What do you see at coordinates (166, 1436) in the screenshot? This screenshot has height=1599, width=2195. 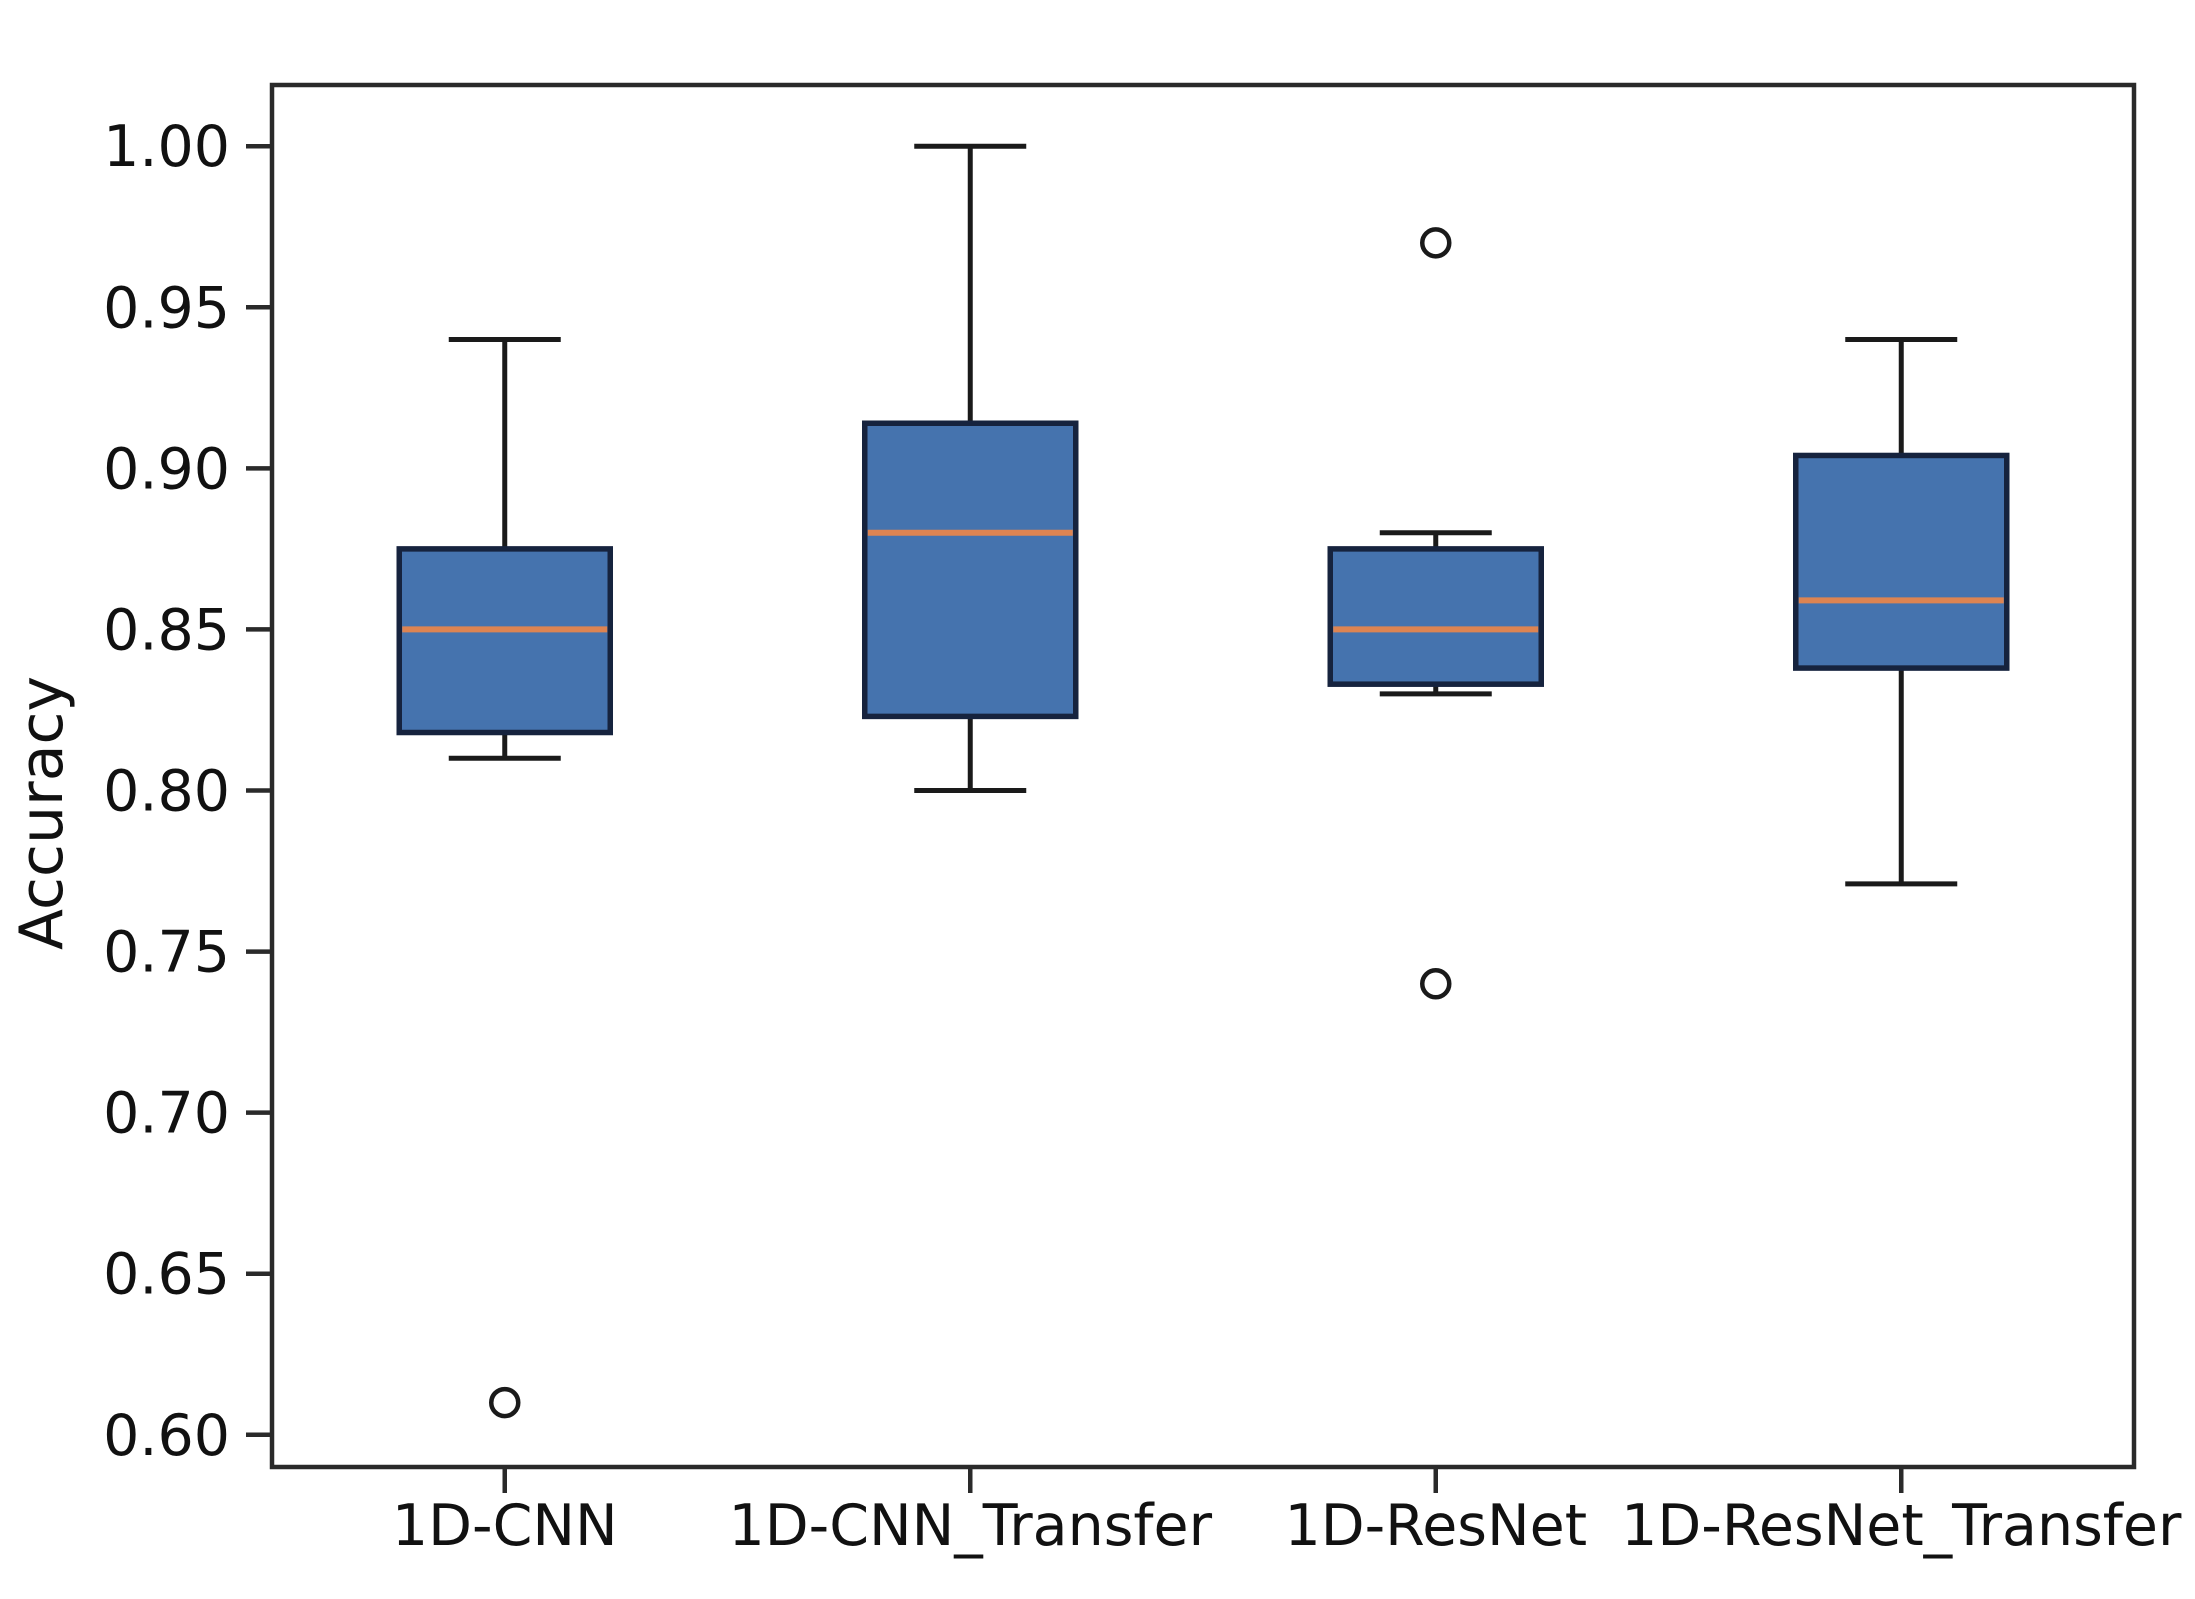 I see `y-tick-label: 0.60` at bounding box center [166, 1436].